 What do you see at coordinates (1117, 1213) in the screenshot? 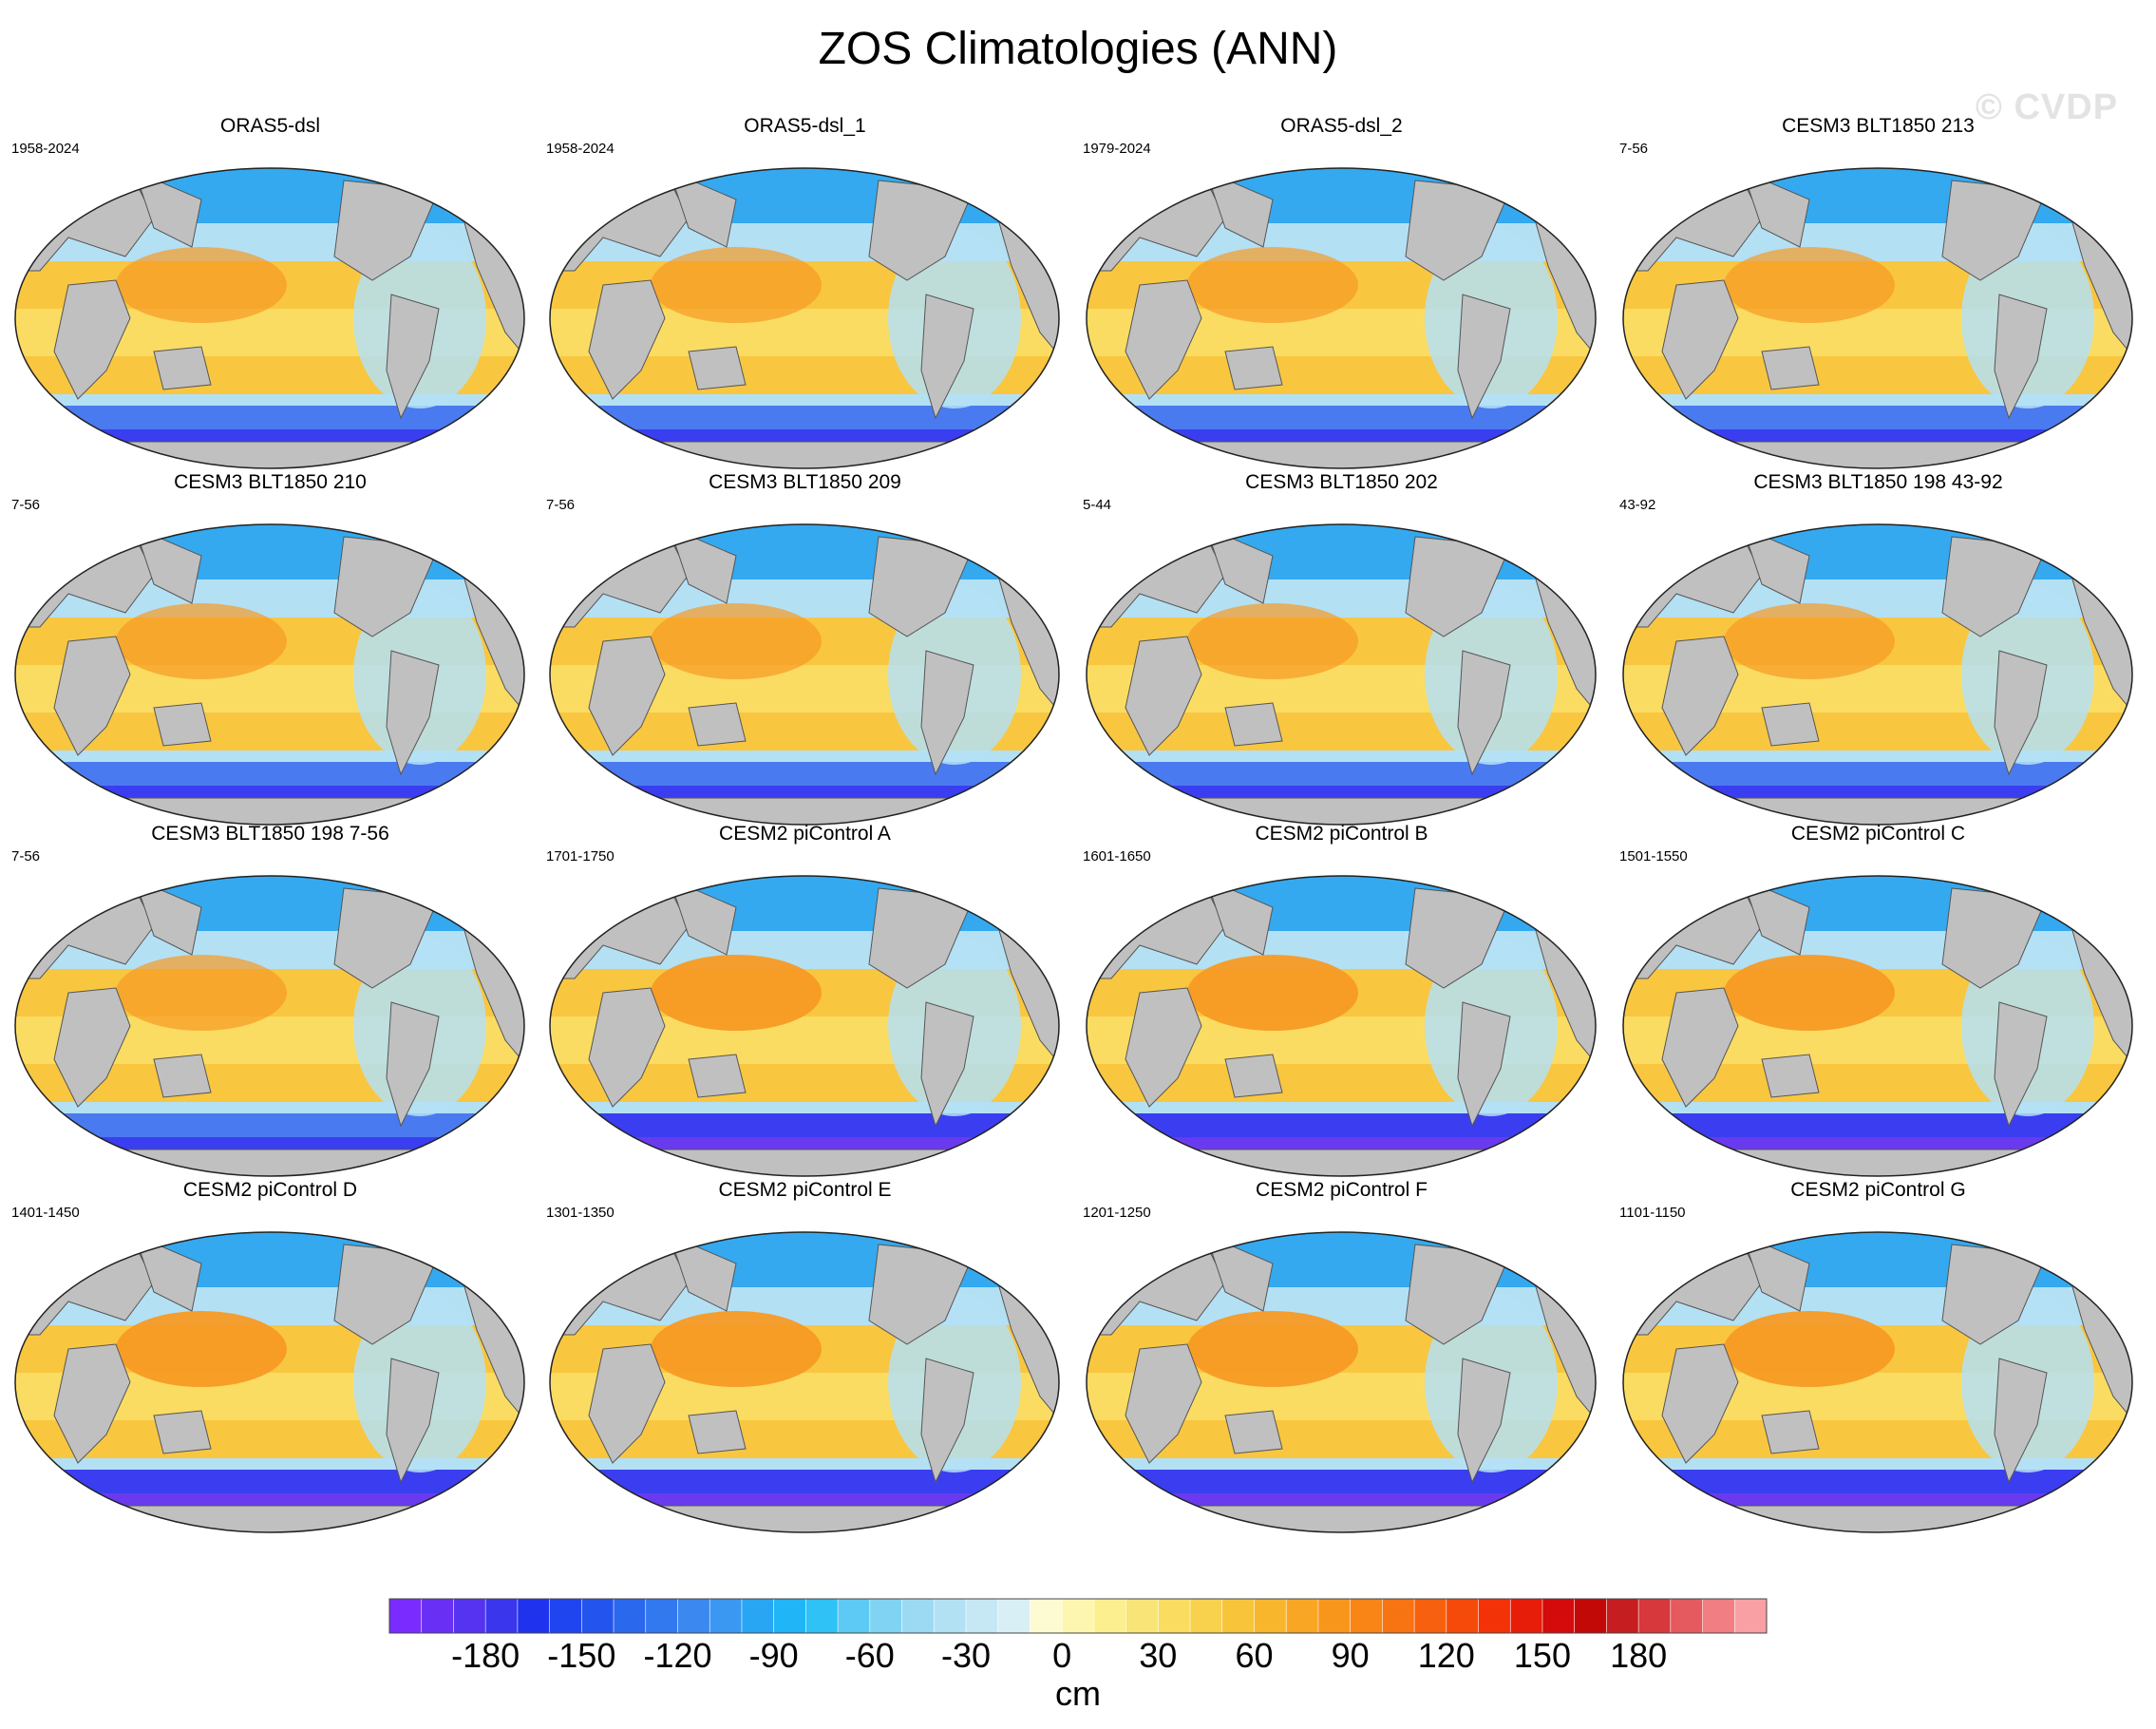
I see `panel-years: 1201-1250` at bounding box center [1117, 1213].